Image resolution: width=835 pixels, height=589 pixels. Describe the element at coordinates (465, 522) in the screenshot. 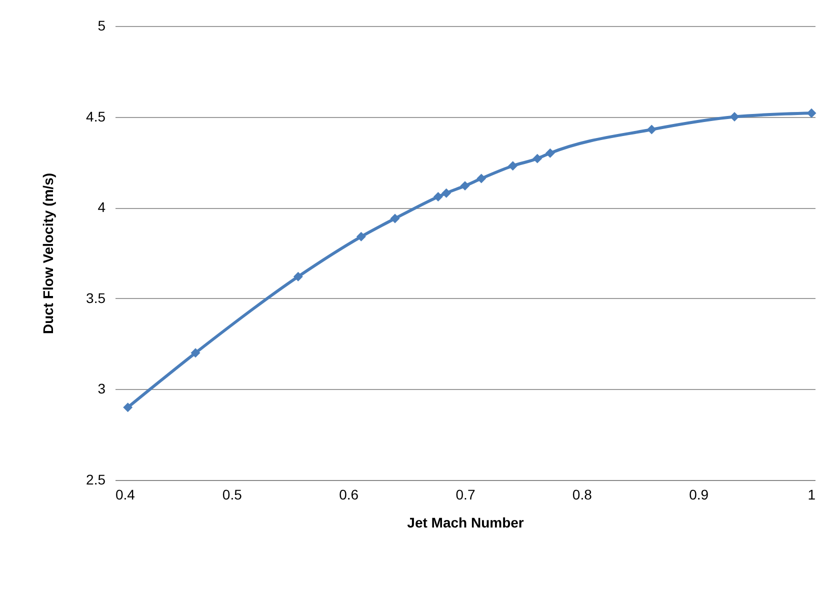

I see `x-axis-title: Jet Mach Number` at that location.